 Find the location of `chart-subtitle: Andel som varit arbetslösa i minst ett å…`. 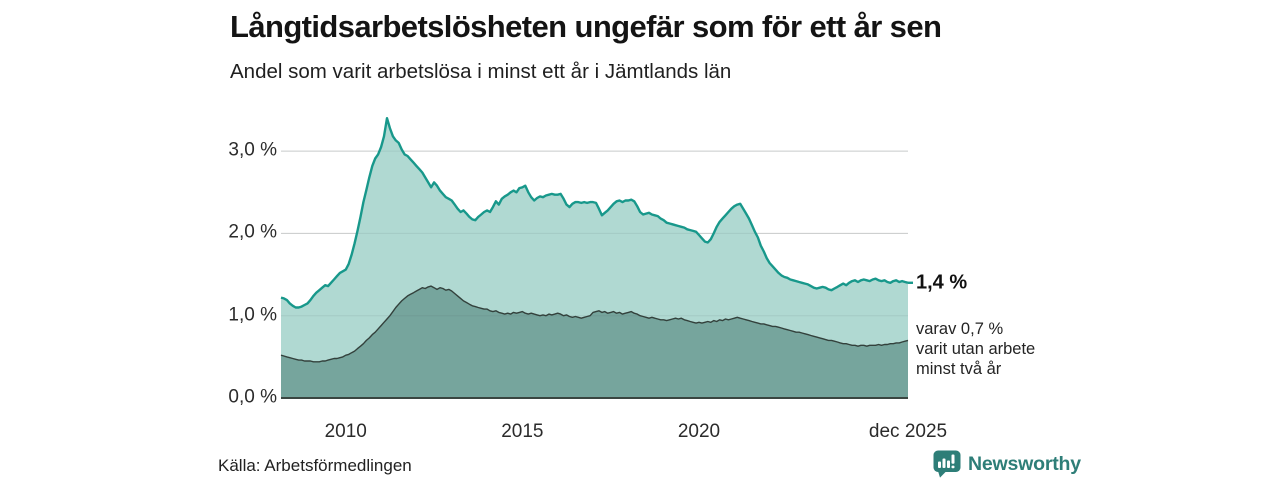

chart-subtitle: Andel som varit arbetslösa i minst ett å… is located at coordinates (481, 71).